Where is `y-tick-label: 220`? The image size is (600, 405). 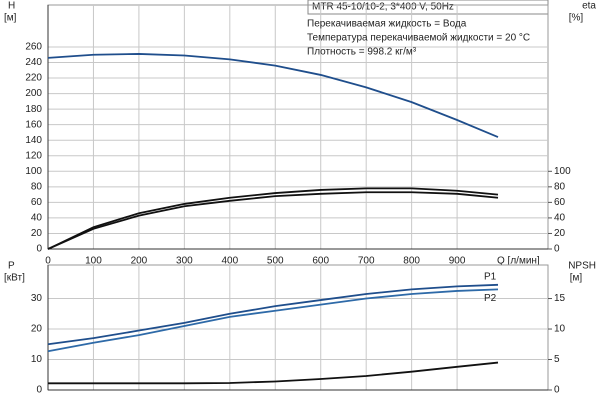 y-tick-label: 220 is located at coordinates (33, 78).